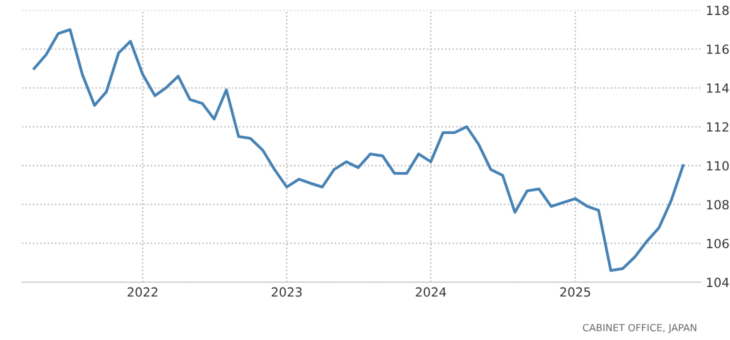  Describe the element at coordinates (718, 283) in the screenshot. I see `y-tick-label: 104` at that location.